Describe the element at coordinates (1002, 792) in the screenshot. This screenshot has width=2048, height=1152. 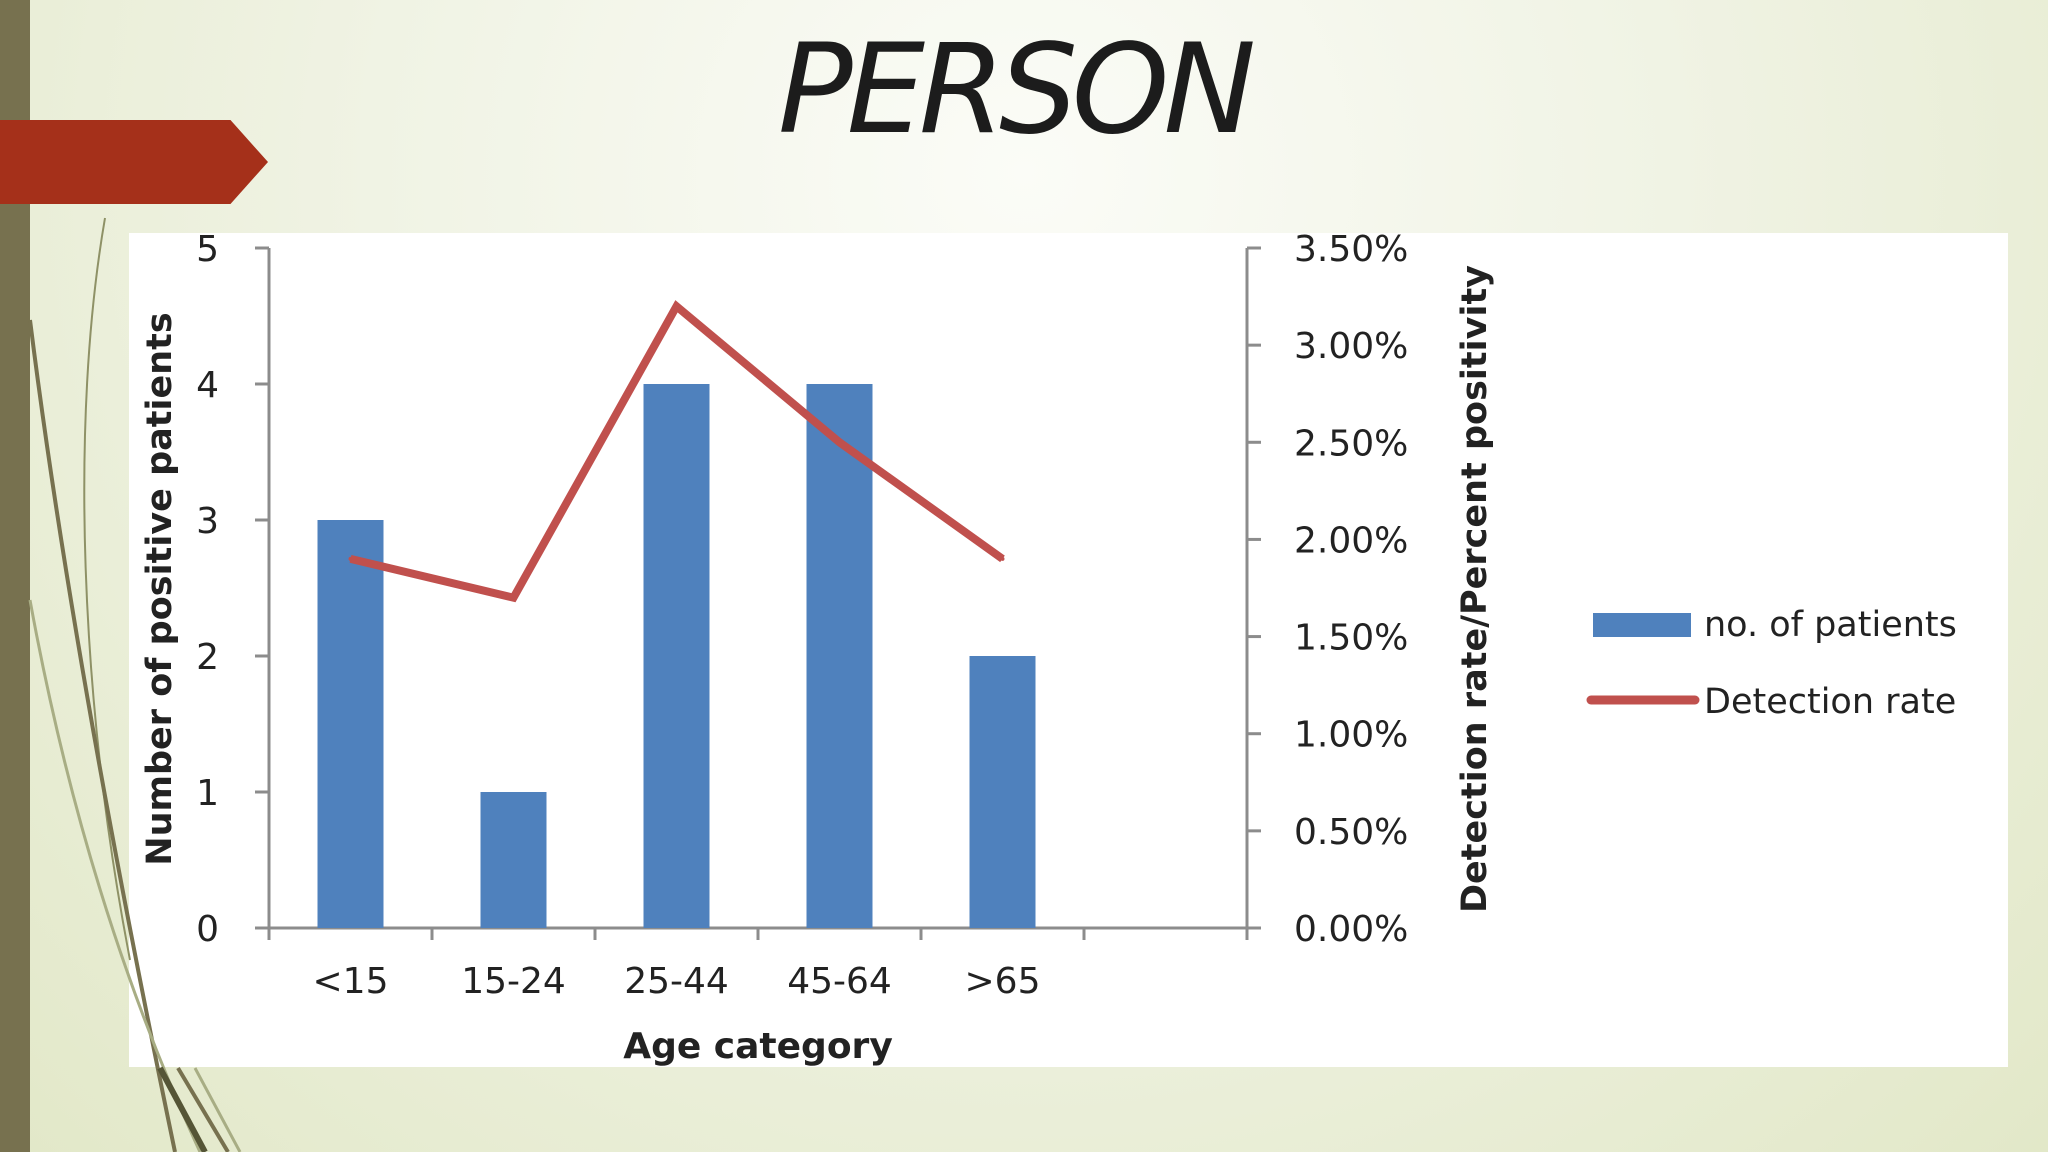
I see `bar->65` at that location.